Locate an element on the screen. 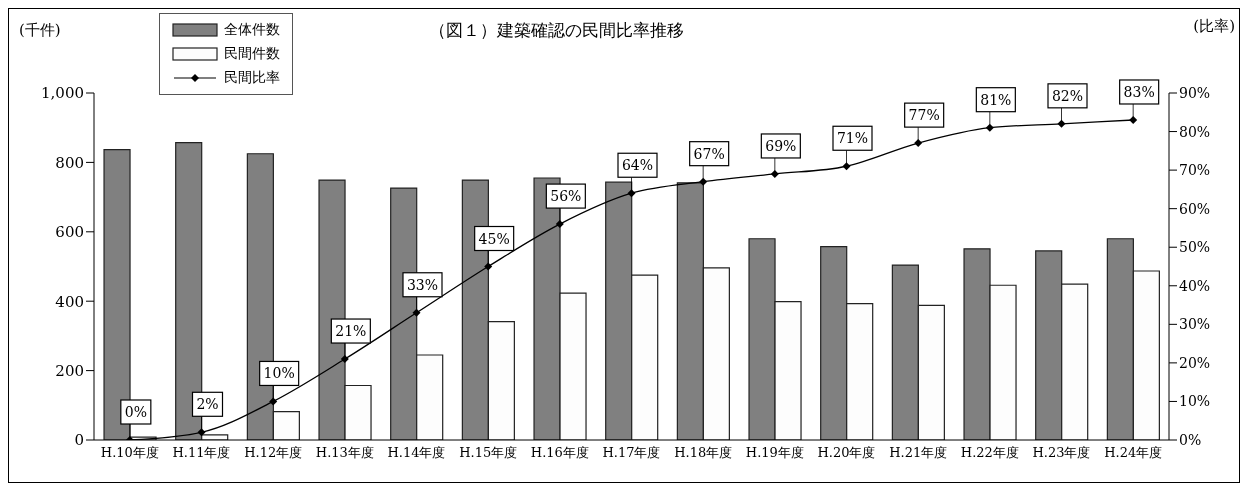 The height and width of the screenshot is (491, 1248). y-tick-label: 200 is located at coordinates (69, 370).